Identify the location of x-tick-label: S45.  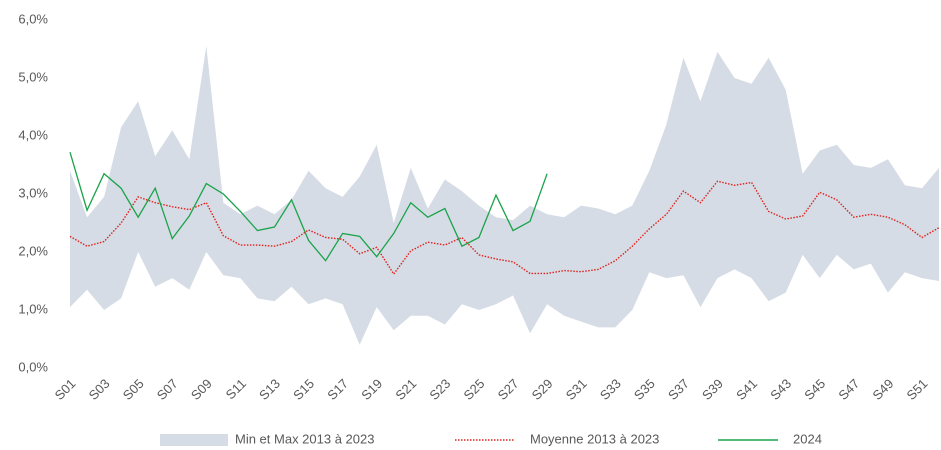
(814, 389).